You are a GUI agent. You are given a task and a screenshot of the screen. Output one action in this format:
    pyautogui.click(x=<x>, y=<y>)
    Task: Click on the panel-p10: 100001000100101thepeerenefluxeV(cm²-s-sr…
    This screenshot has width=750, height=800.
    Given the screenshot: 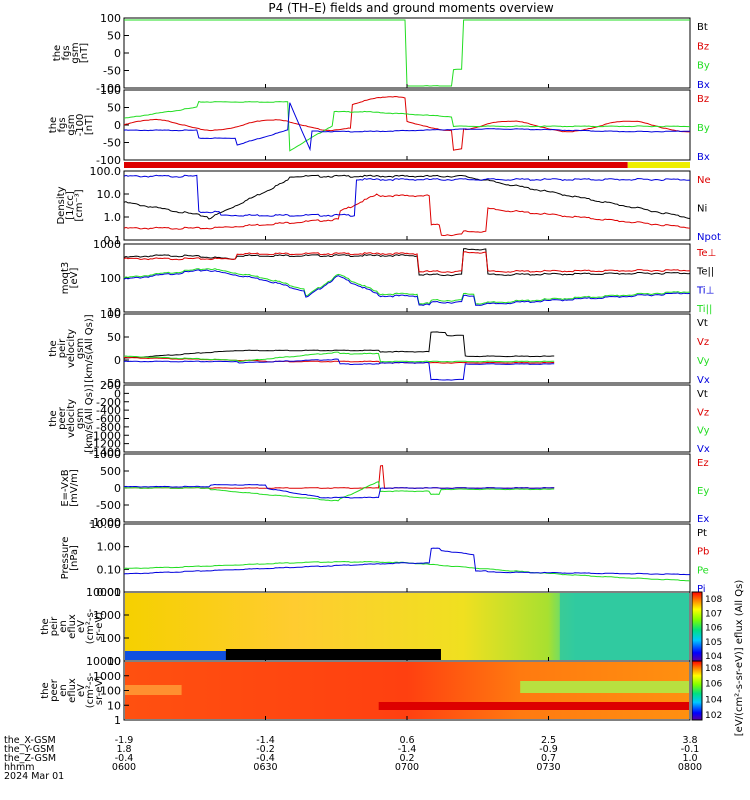 What is the action you would take?
    pyautogui.click(x=365, y=691)
    